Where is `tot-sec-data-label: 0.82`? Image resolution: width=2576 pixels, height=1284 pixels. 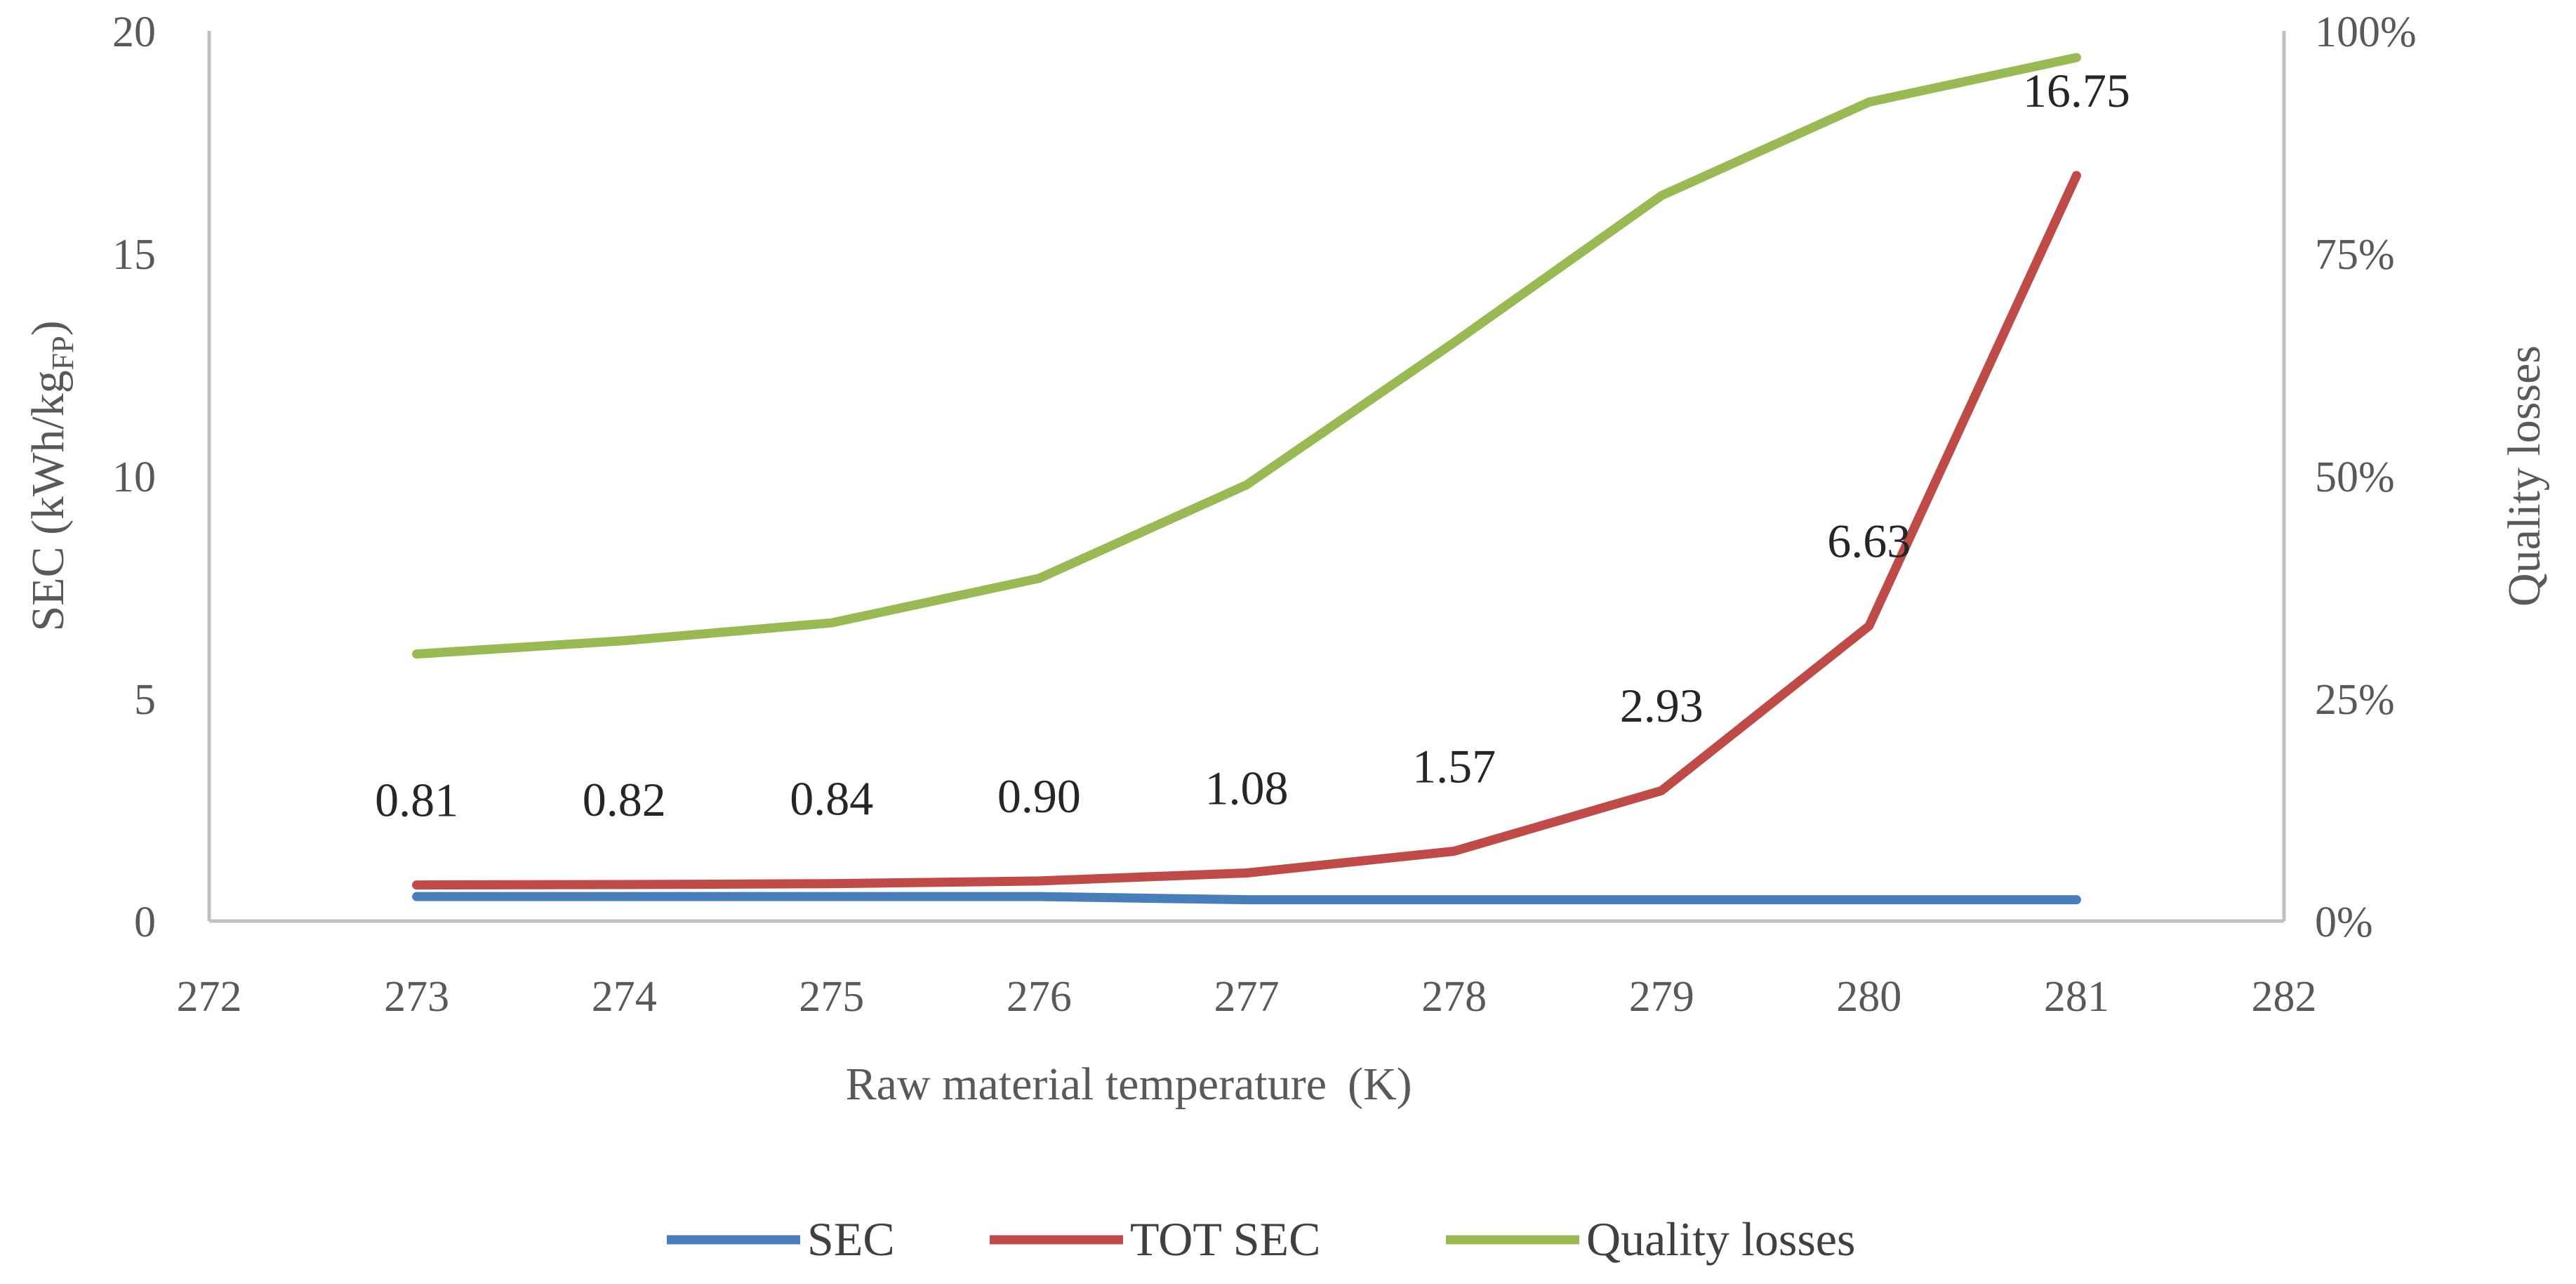
tot-sec-data-label: 0.82 is located at coordinates (624, 799).